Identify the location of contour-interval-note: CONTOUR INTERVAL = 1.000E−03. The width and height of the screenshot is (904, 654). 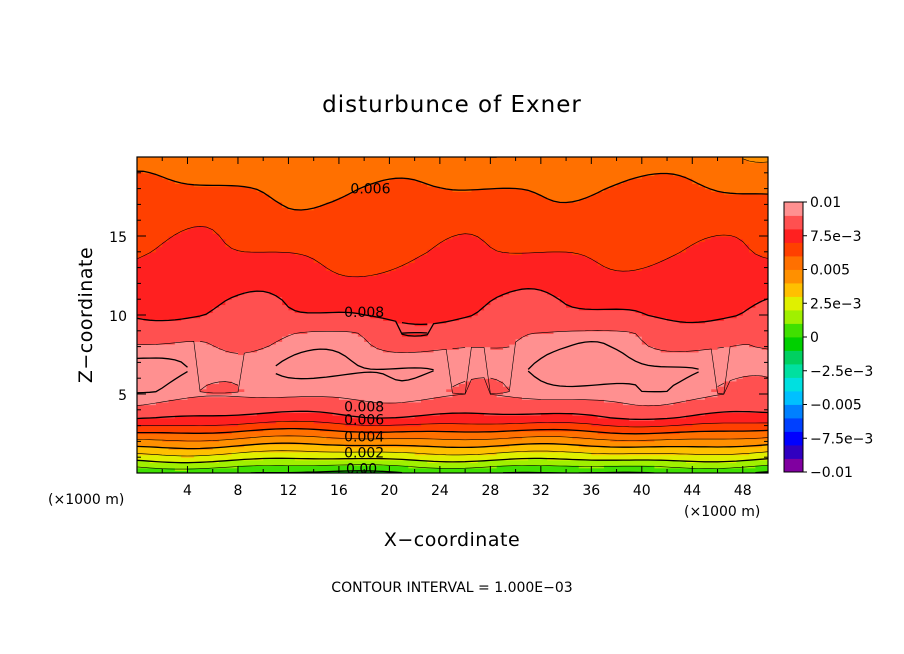
(451, 588).